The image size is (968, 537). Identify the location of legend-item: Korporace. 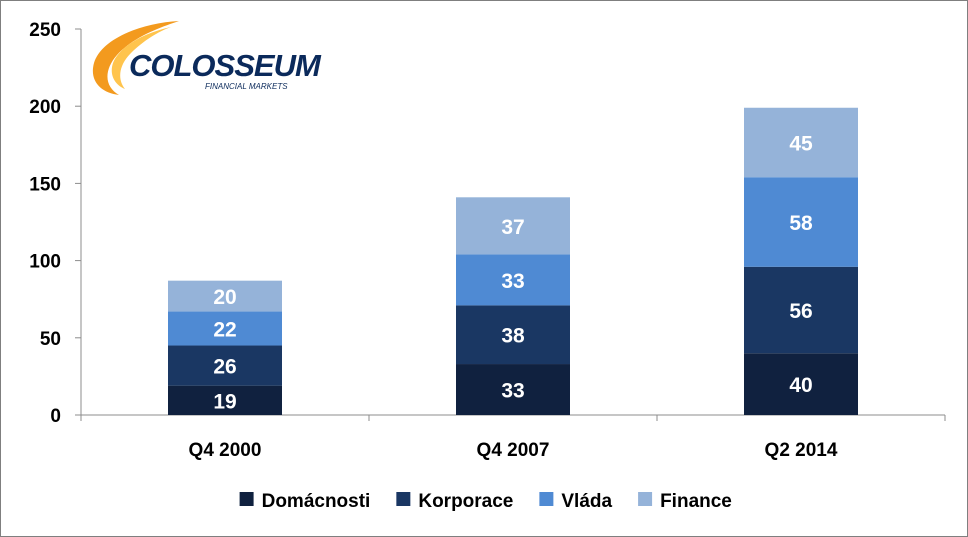
(454, 501).